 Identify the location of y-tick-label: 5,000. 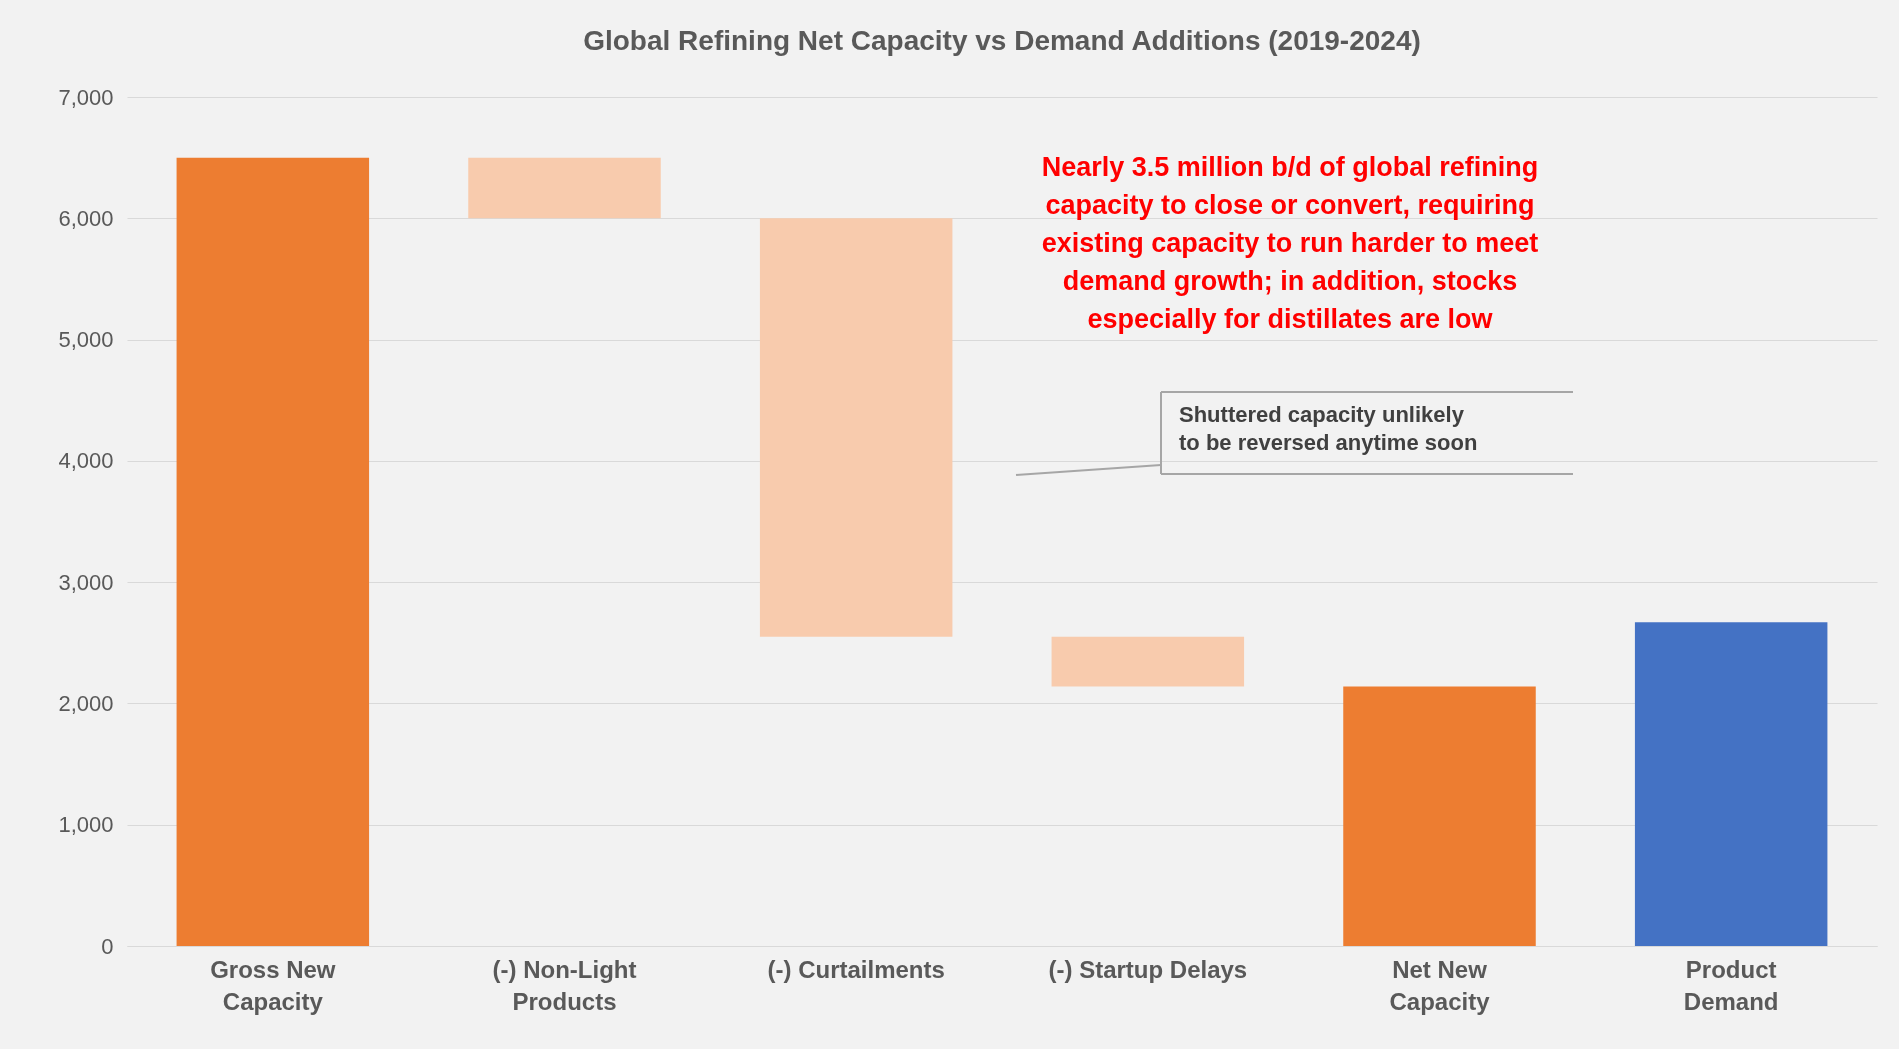
(86, 340).